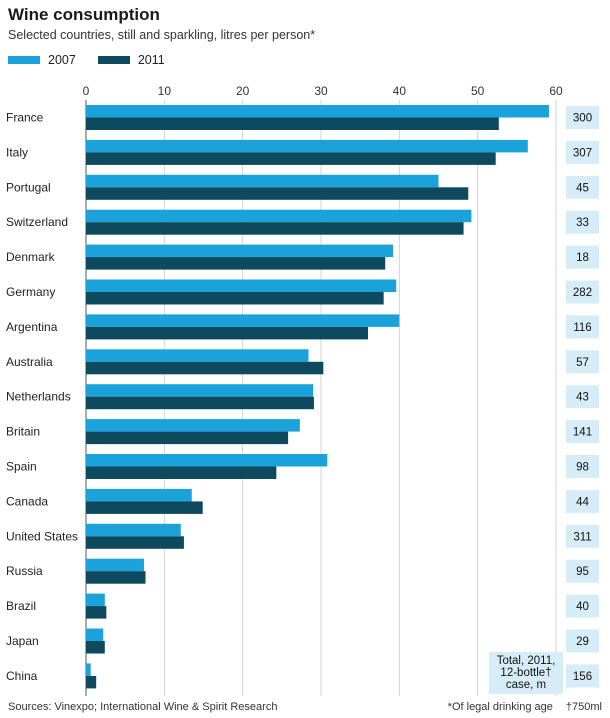 This screenshot has height=718, width=610. I want to click on category-label: Germany, so click(30, 292).